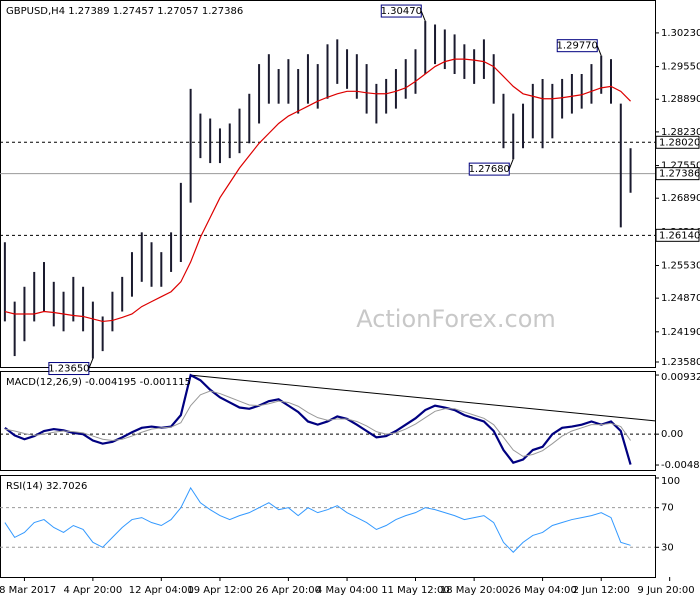  I want to click on annotation: 1.23650, so click(68, 369).